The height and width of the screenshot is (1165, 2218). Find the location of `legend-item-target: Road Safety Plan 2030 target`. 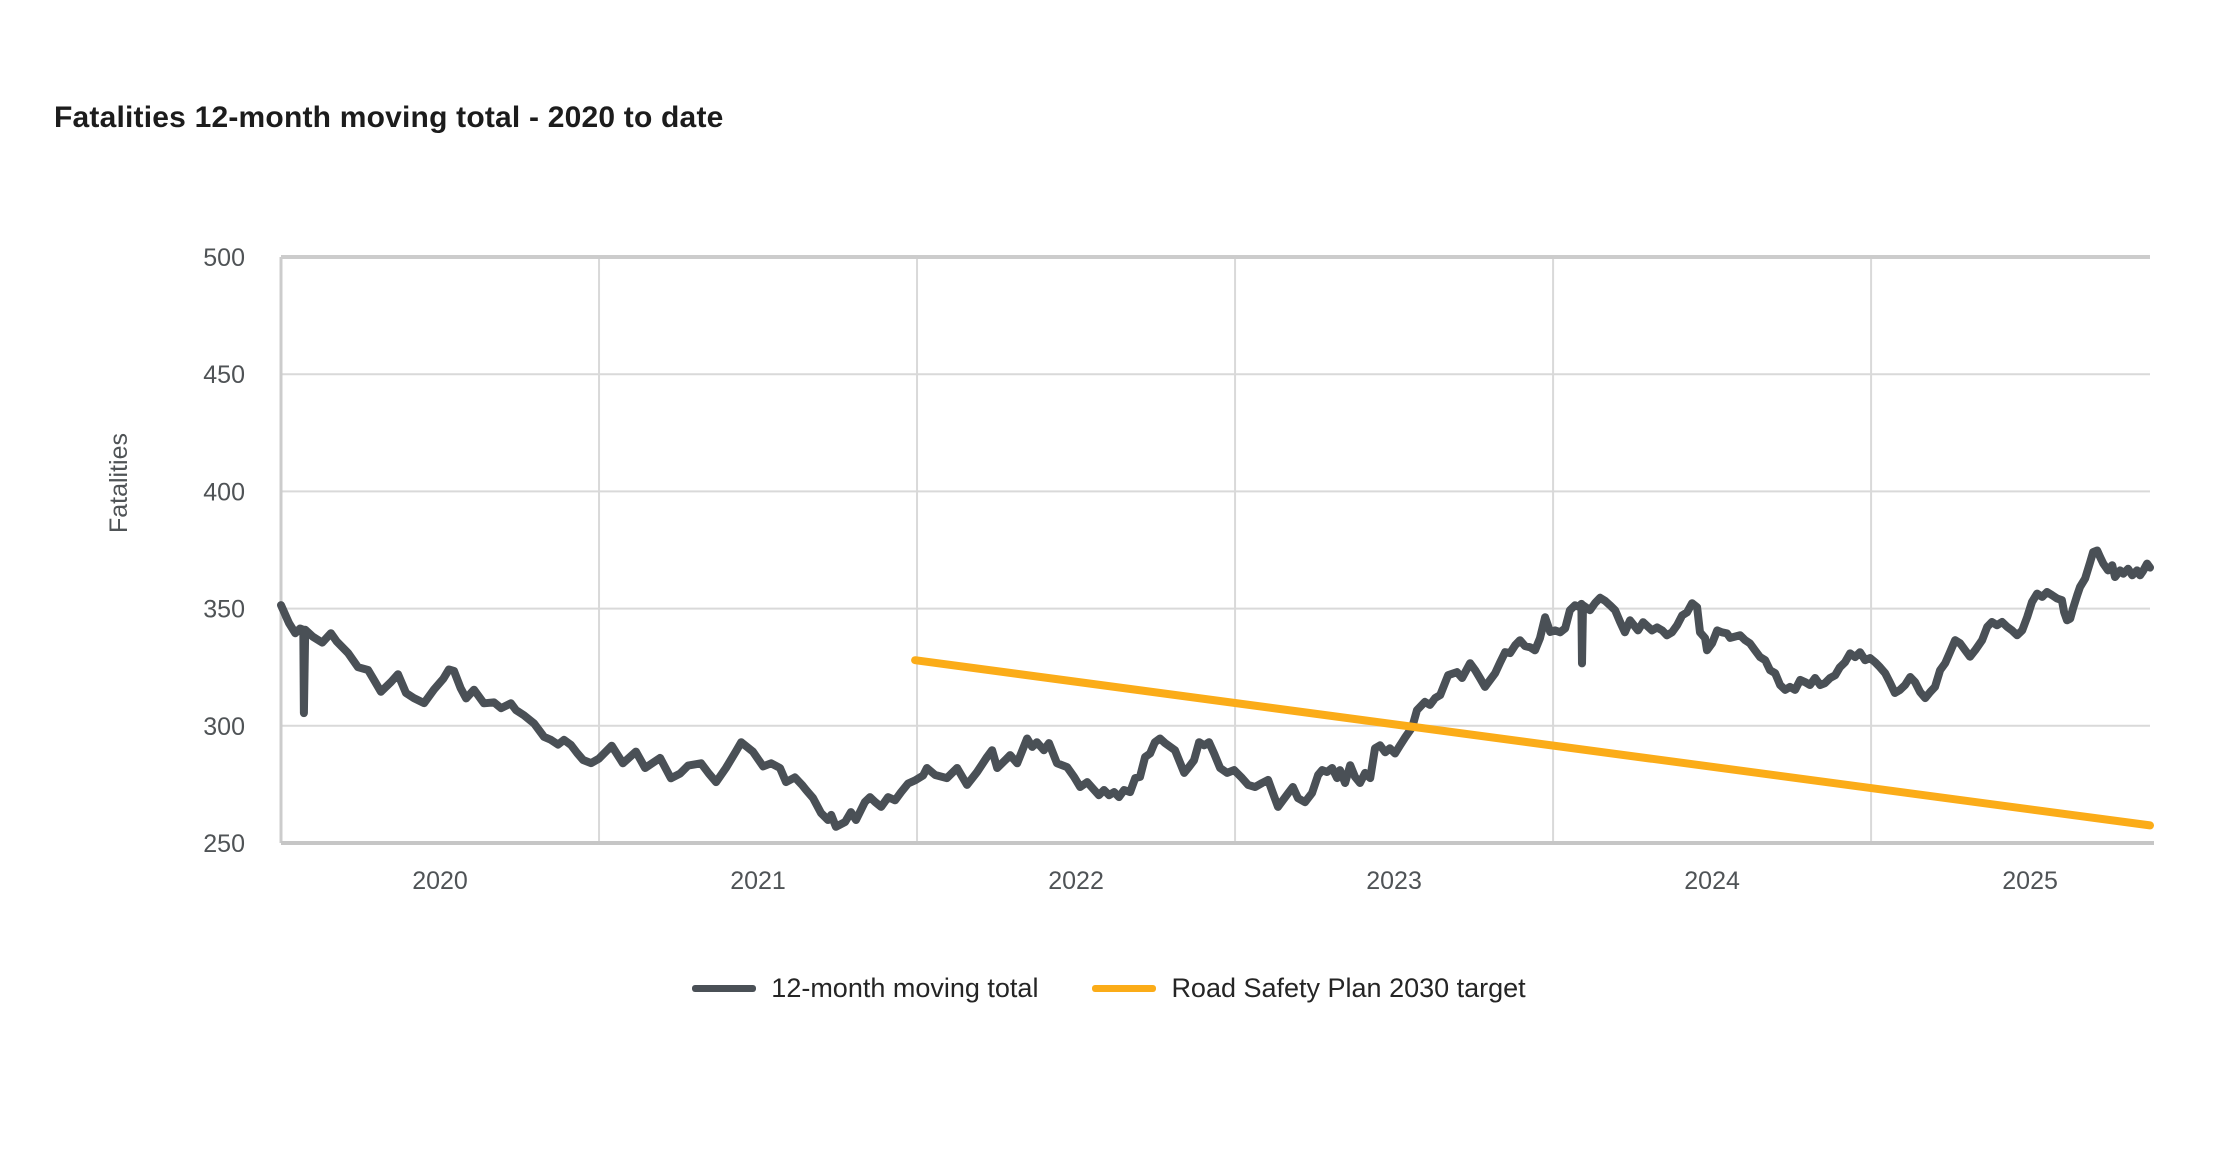

legend-item-target: Road Safety Plan 2030 target is located at coordinates (1309, 988).